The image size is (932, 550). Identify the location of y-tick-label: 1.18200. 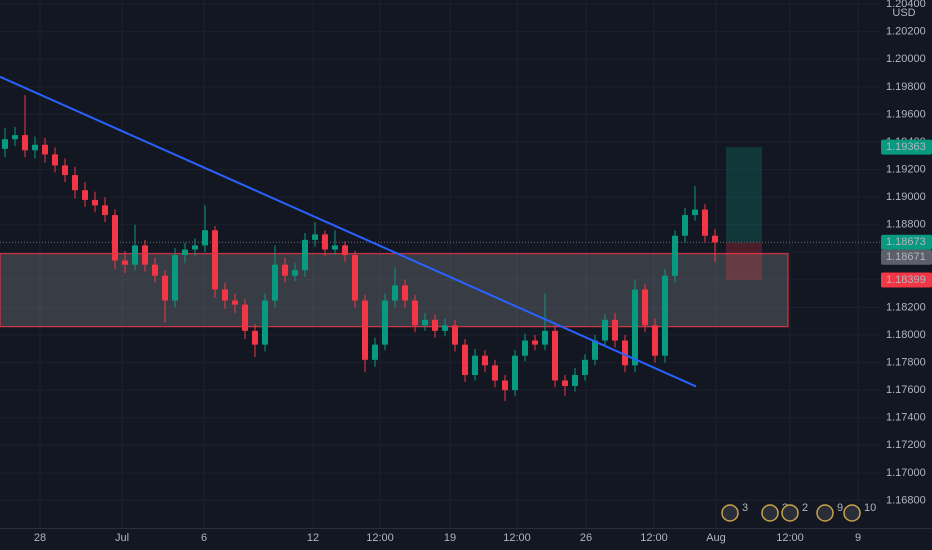
(906, 307).